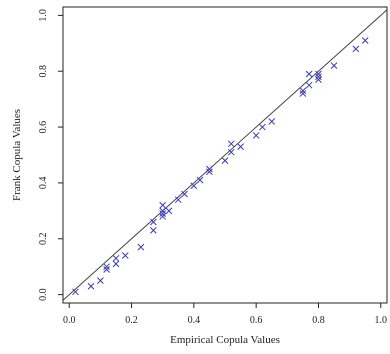 The image size is (390, 354). Describe the element at coordinates (225, 314) in the screenshot. I see `x-axis: 0.0 0.2 0.4 0.6 0.8 1.0` at that location.